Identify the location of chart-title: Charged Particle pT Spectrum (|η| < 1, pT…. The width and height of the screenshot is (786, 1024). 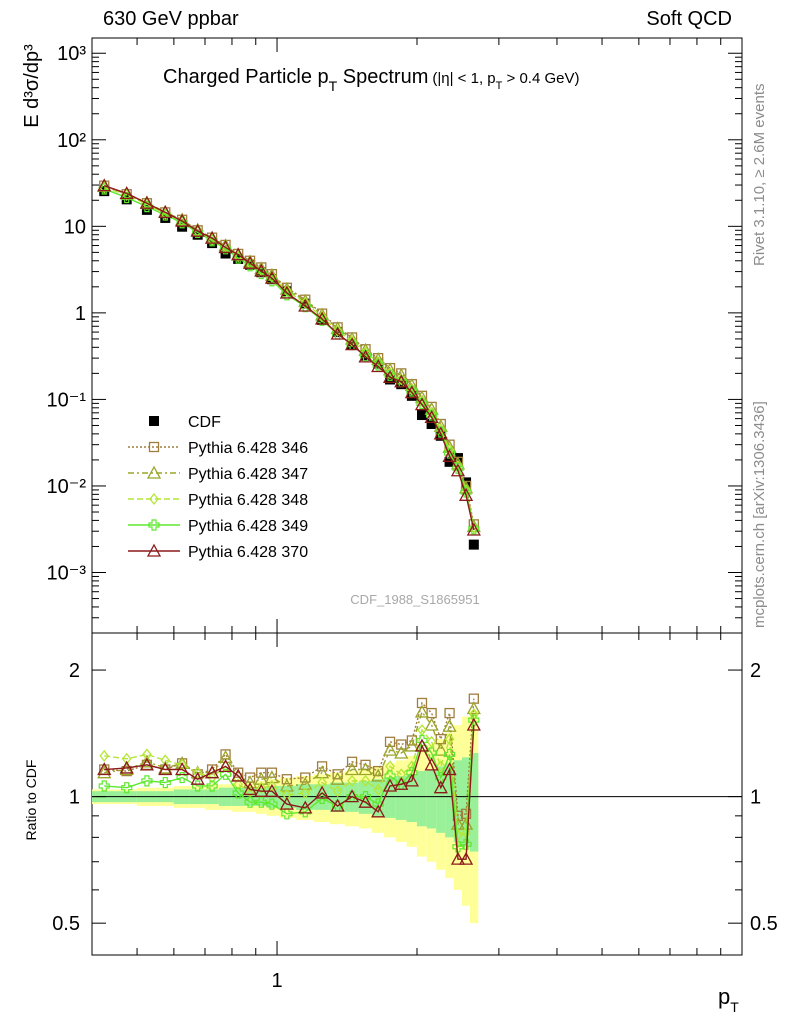
(371, 80).